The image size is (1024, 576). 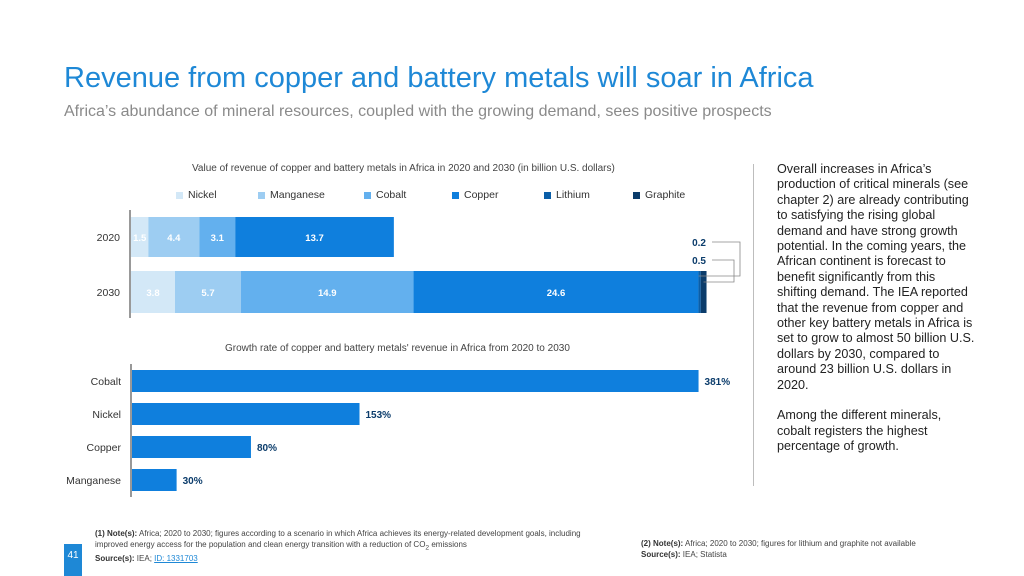 I want to click on legend-swatch-copper, so click(x=455, y=195).